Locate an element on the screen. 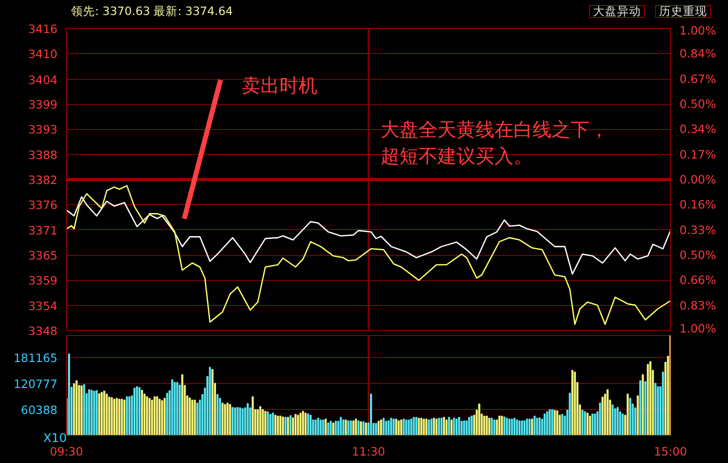 This screenshot has height=463, width=728. y-tick-label: 3371 is located at coordinates (43, 230).